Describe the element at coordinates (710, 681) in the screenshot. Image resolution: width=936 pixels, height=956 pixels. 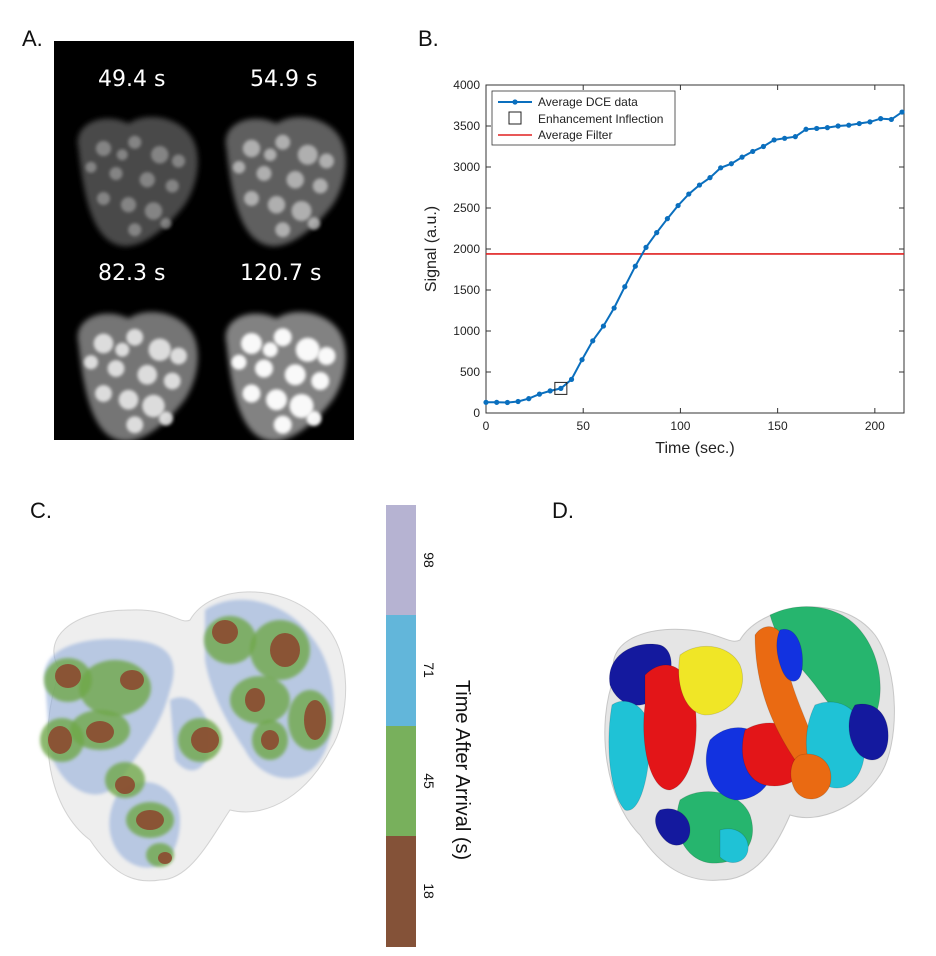
I see `segment-yellow` at that location.